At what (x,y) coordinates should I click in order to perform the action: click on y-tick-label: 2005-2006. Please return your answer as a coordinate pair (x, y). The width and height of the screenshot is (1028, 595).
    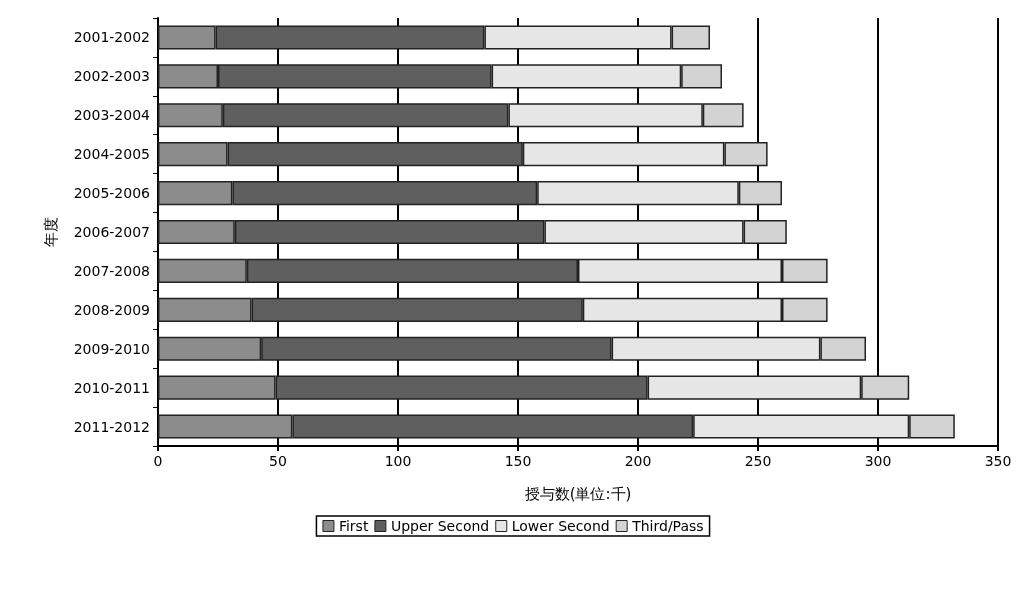
    Looking at the image, I should click on (112, 193).